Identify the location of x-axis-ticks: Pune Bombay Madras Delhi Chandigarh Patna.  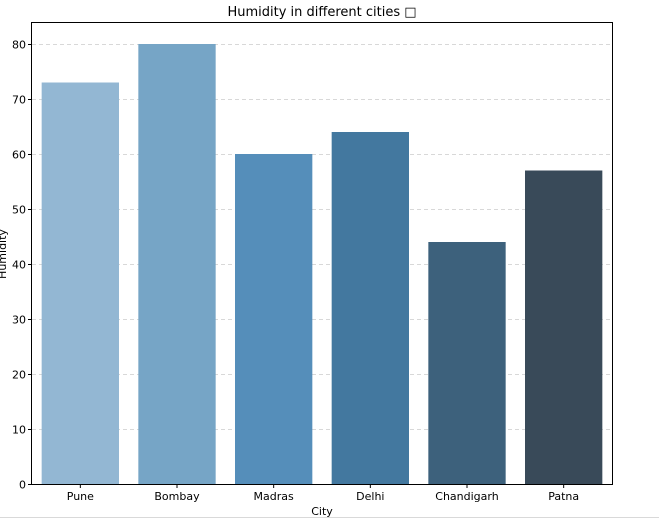
(323, 493).